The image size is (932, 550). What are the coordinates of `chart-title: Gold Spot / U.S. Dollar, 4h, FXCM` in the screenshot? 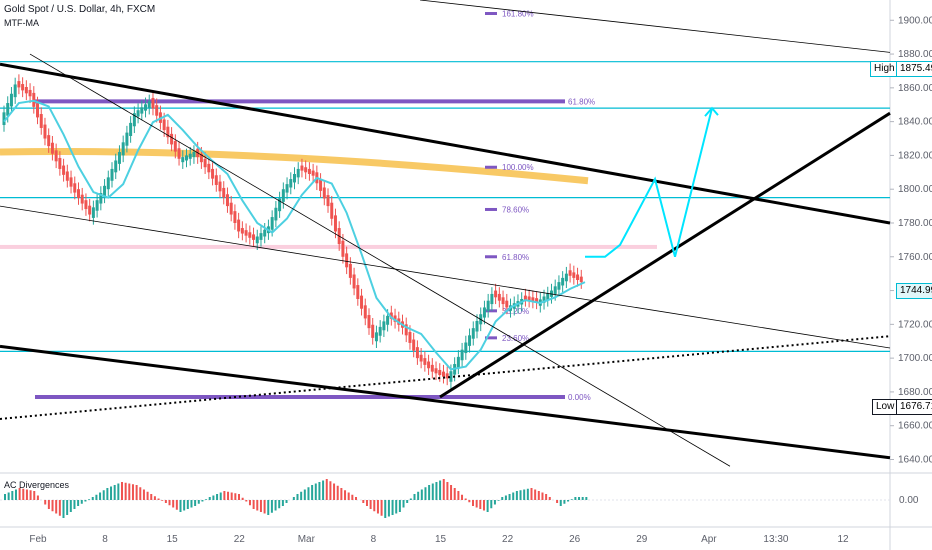 It's located at (80, 9).